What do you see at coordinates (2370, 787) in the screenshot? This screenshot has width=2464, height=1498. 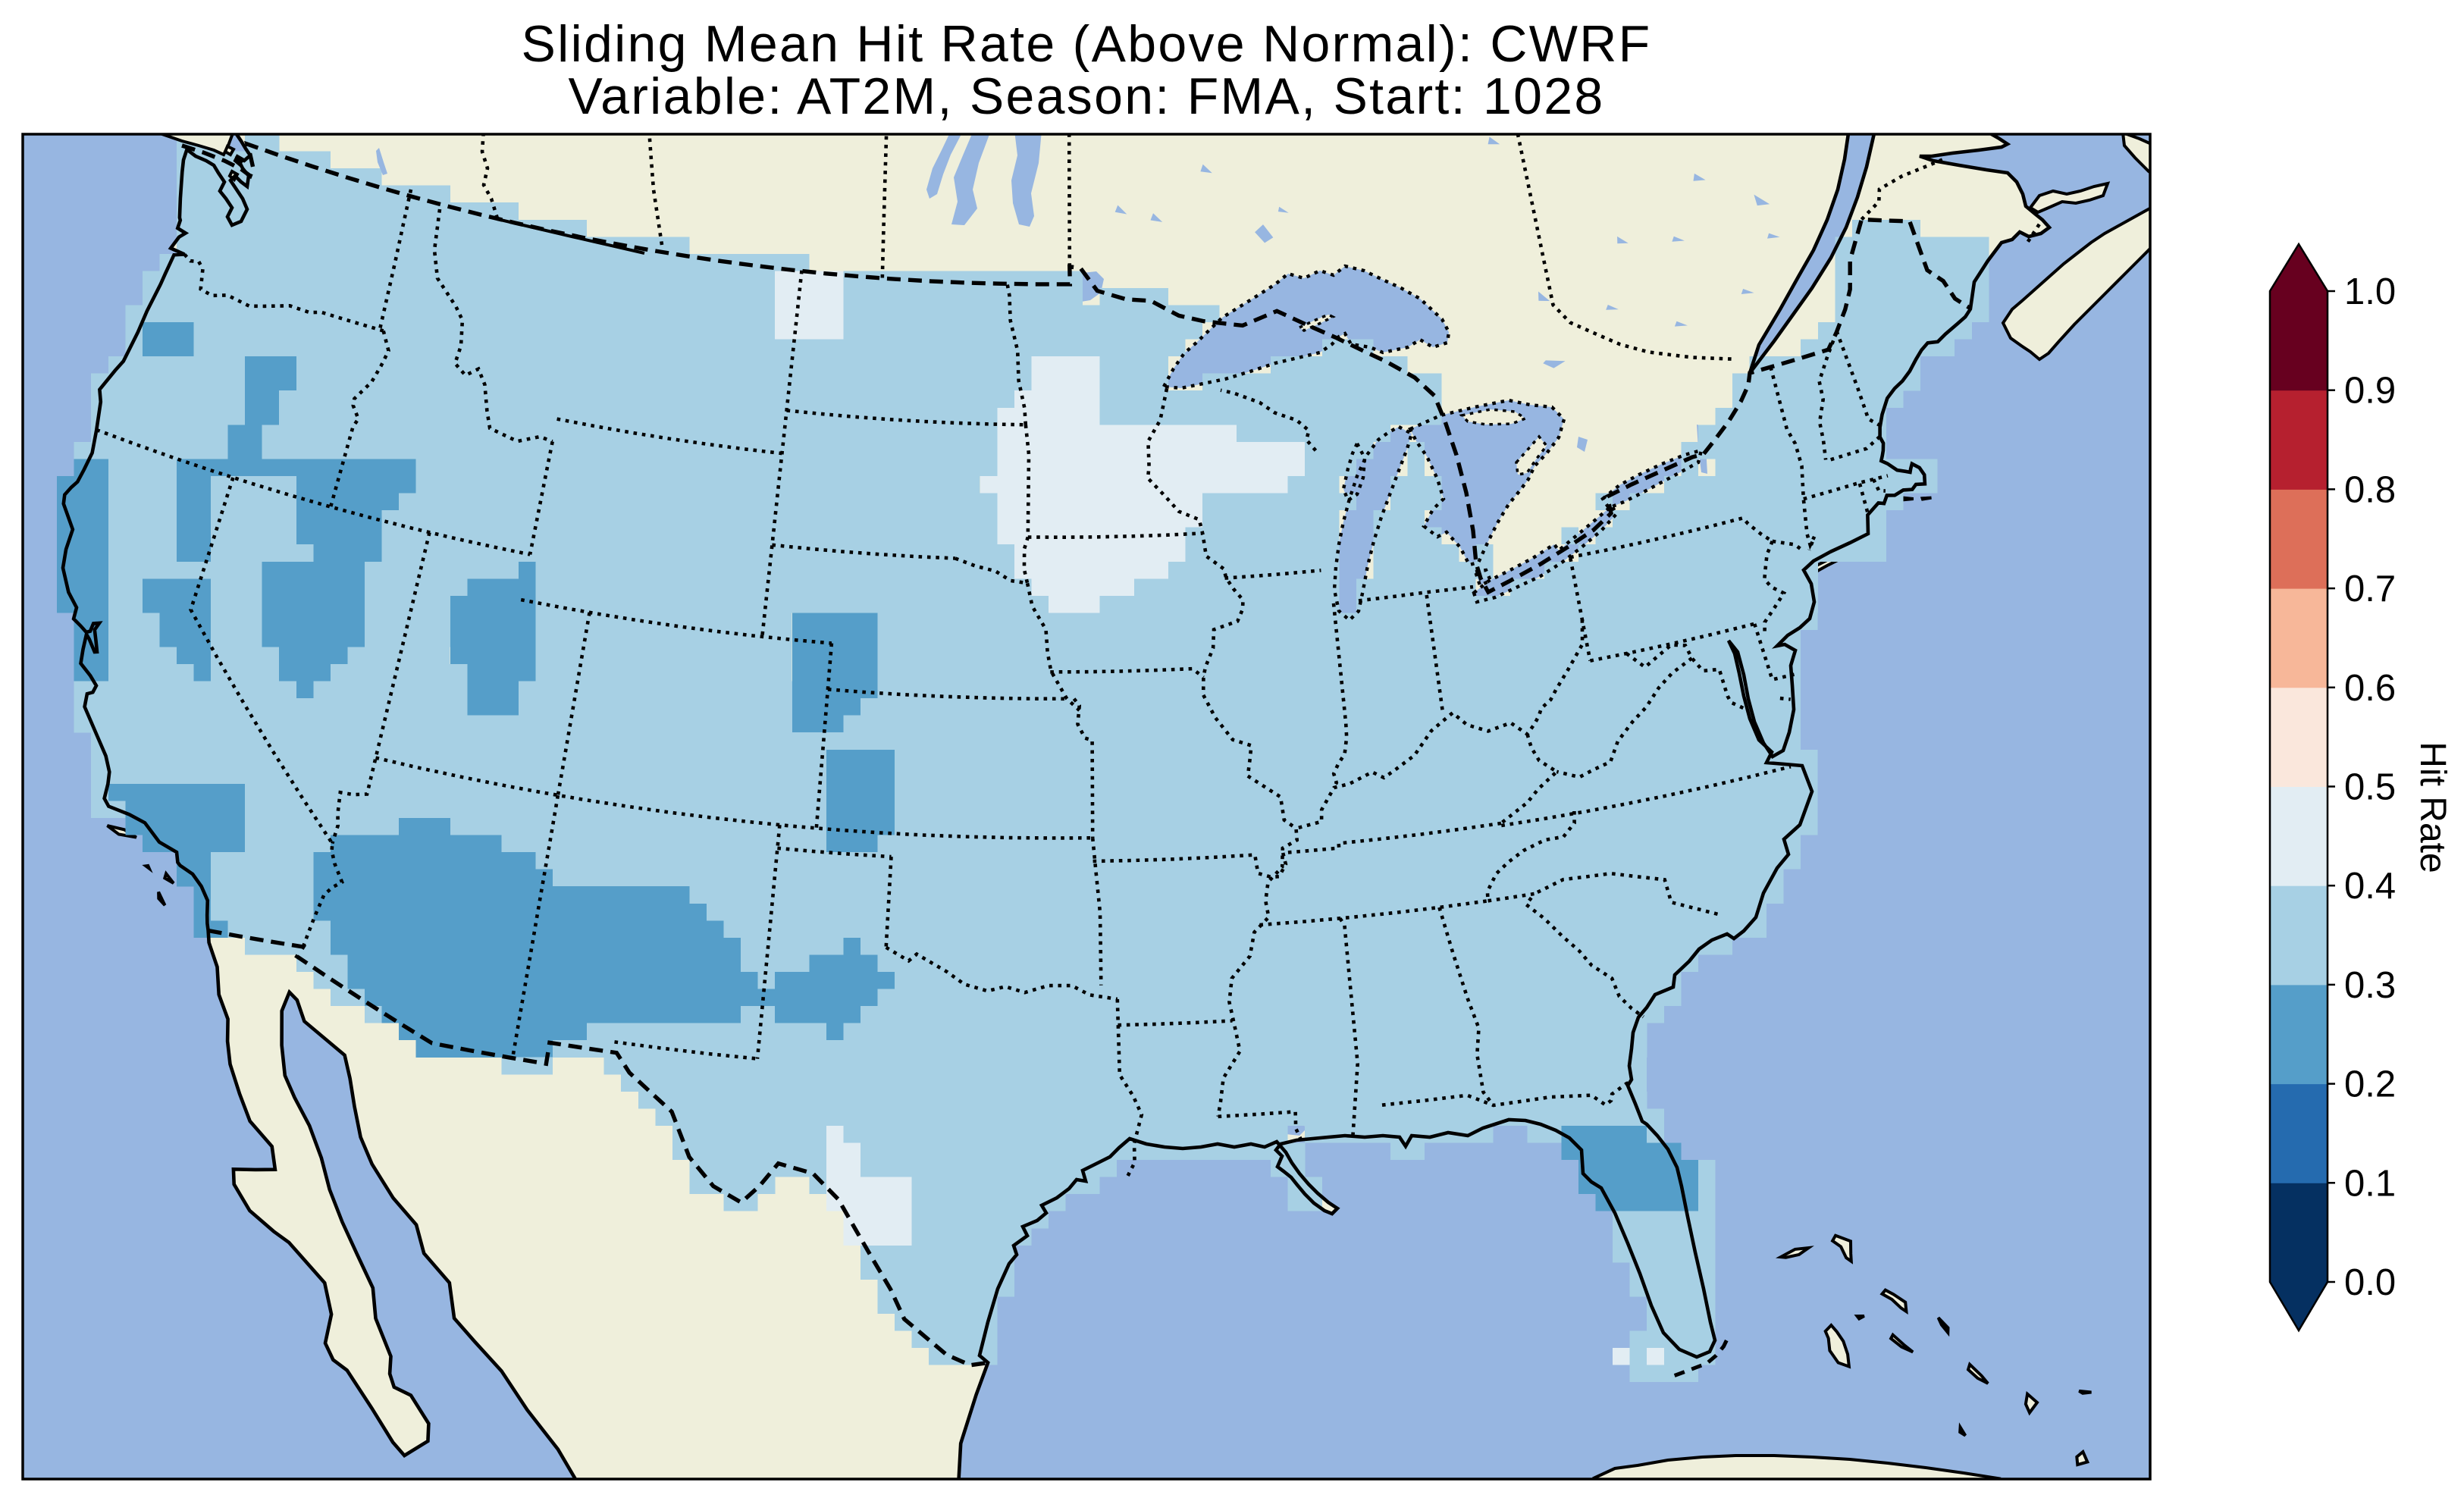 I see `svg-text: 0.5` at bounding box center [2370, 787].